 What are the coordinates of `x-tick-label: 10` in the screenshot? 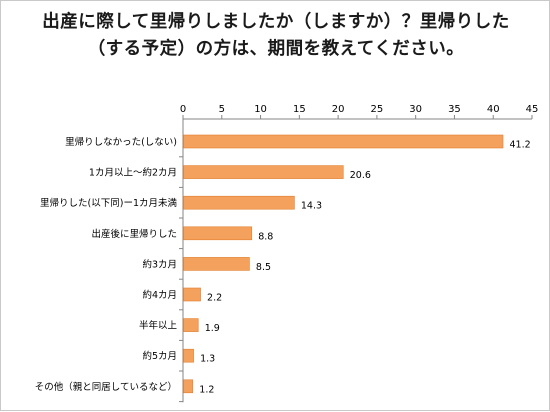 It's located at (260, 109).